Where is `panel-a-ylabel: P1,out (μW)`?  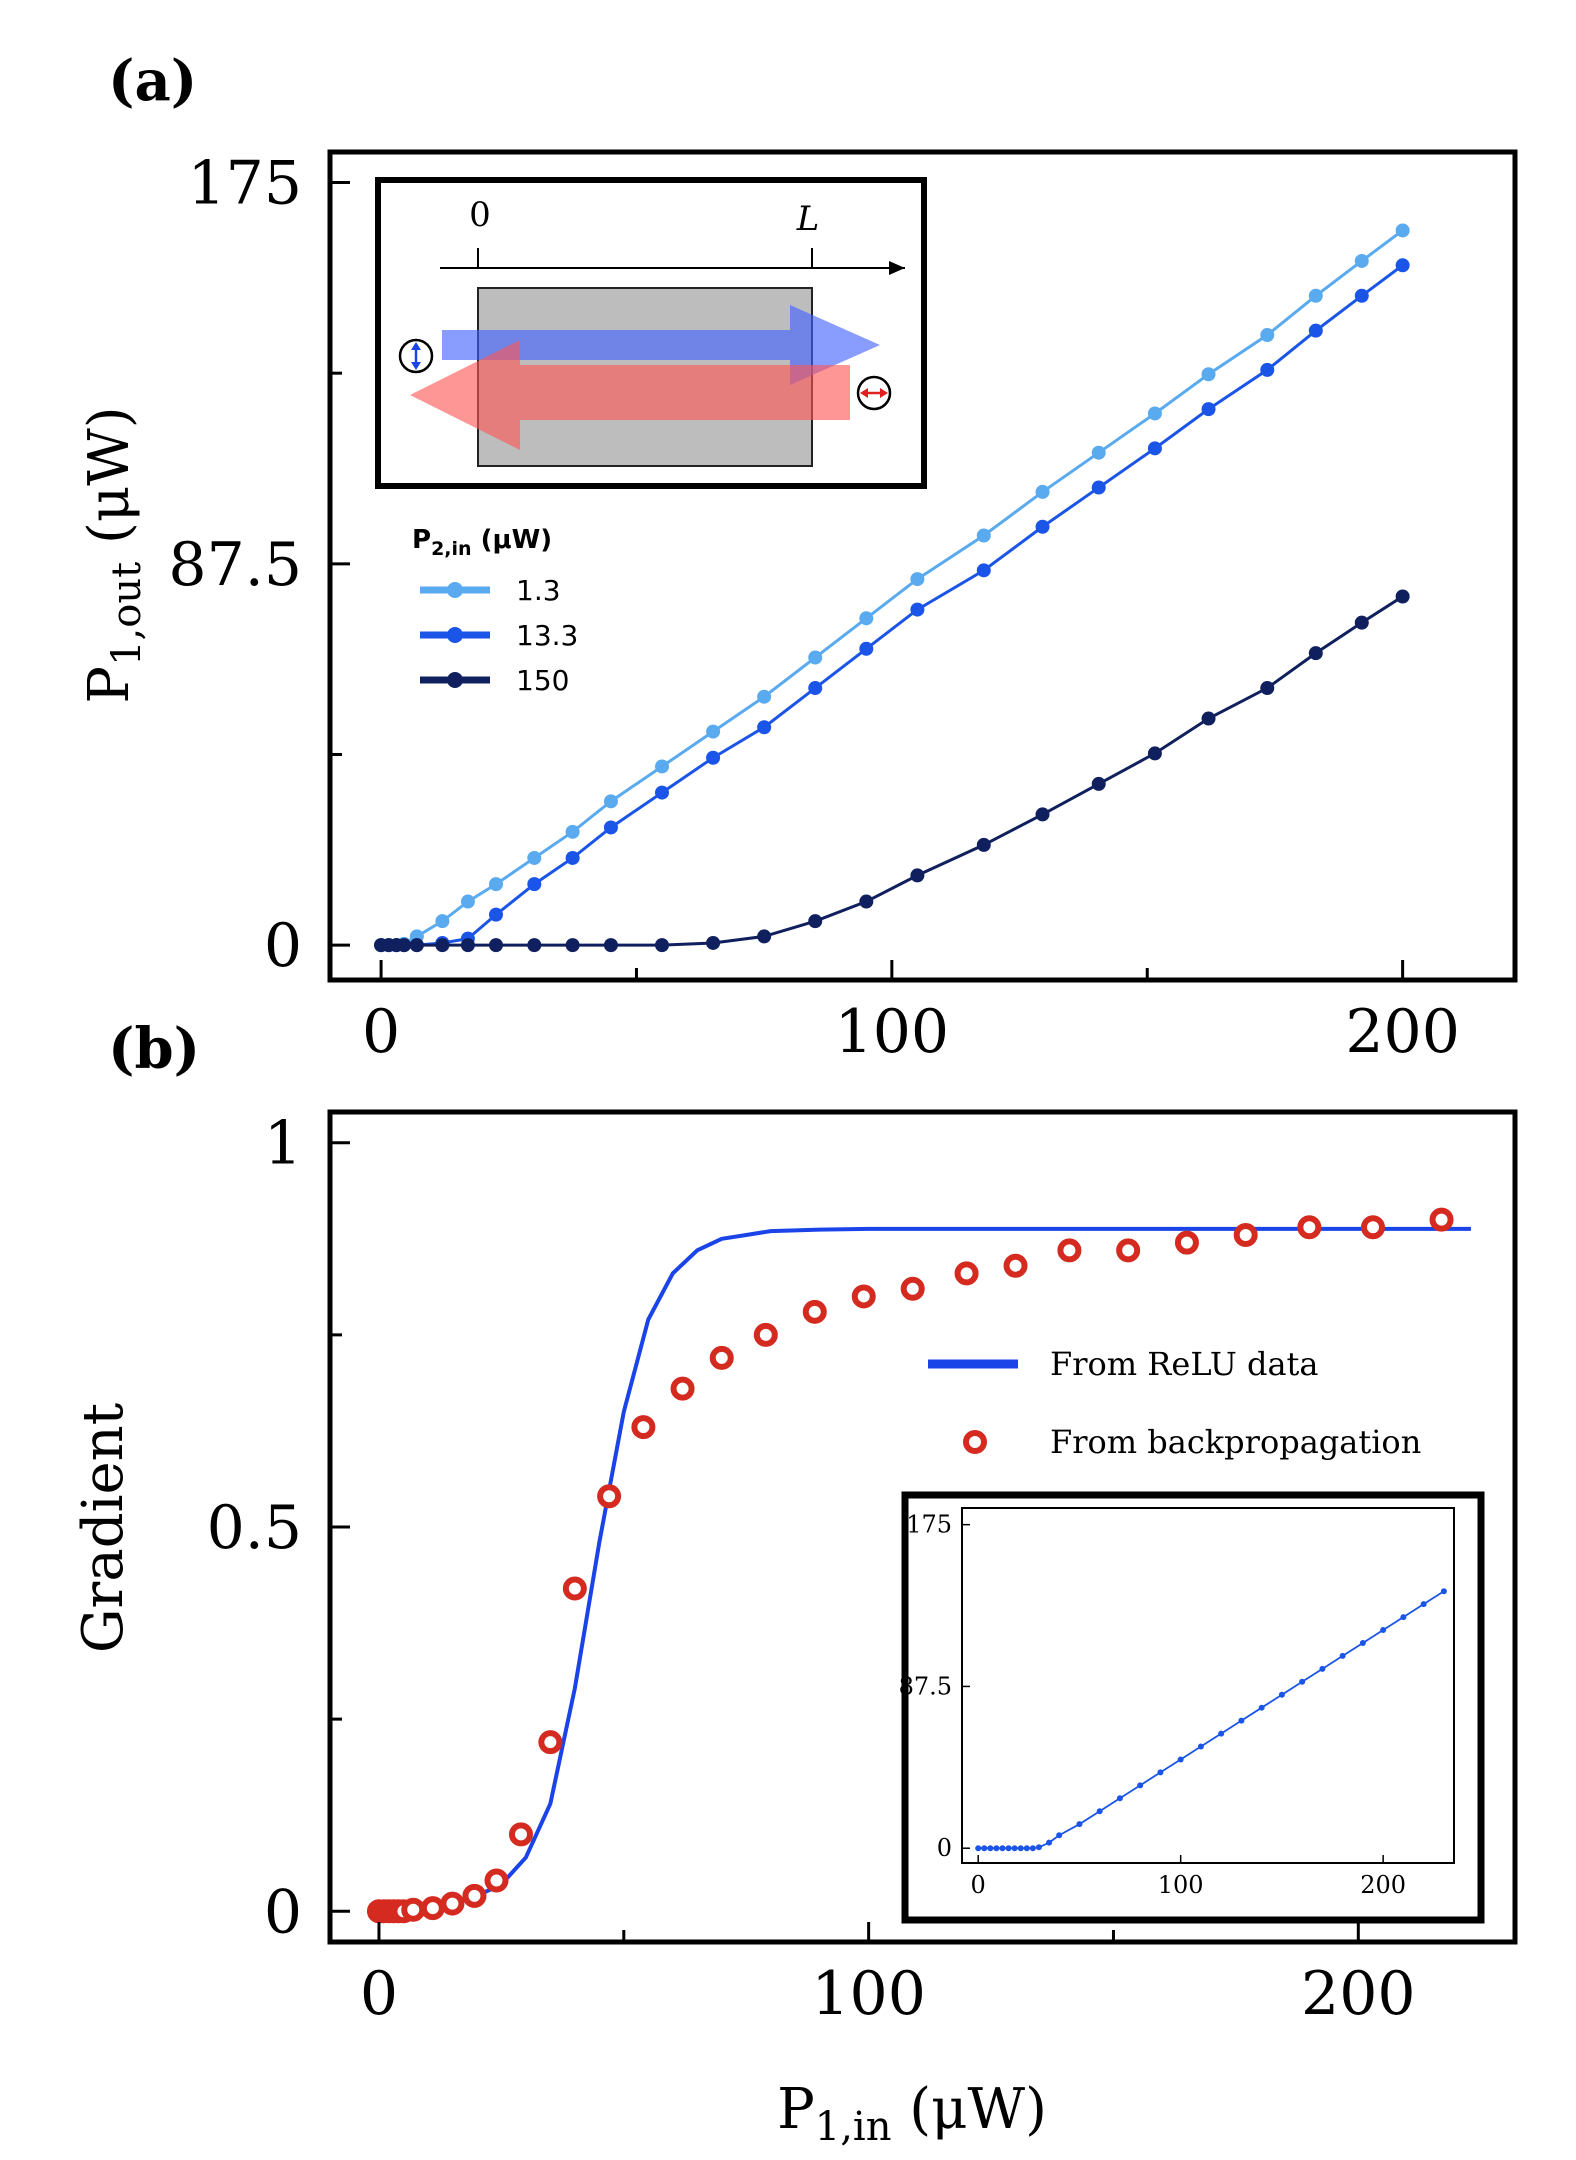 panel-a-ylabel: P1,out (μW) is located at coordinates (113, 554).